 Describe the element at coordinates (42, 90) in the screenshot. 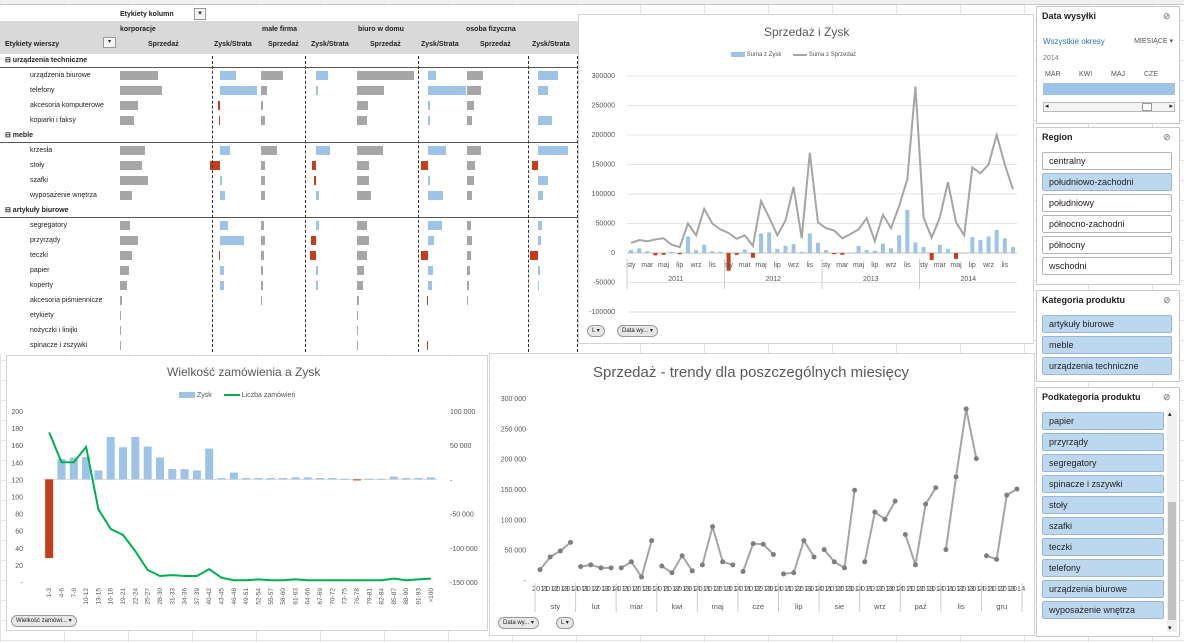

I see `pivot-row-label: telefony` at that location.